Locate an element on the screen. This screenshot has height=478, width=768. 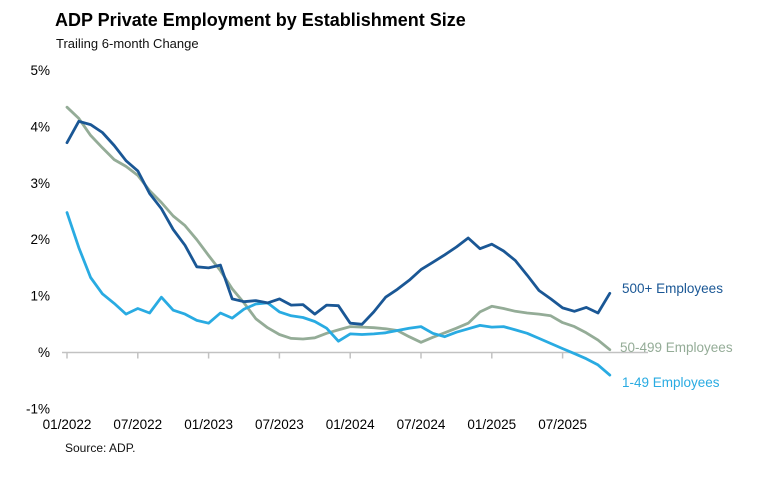
y-axis-label: 5% is located at coordinates (40, 70).